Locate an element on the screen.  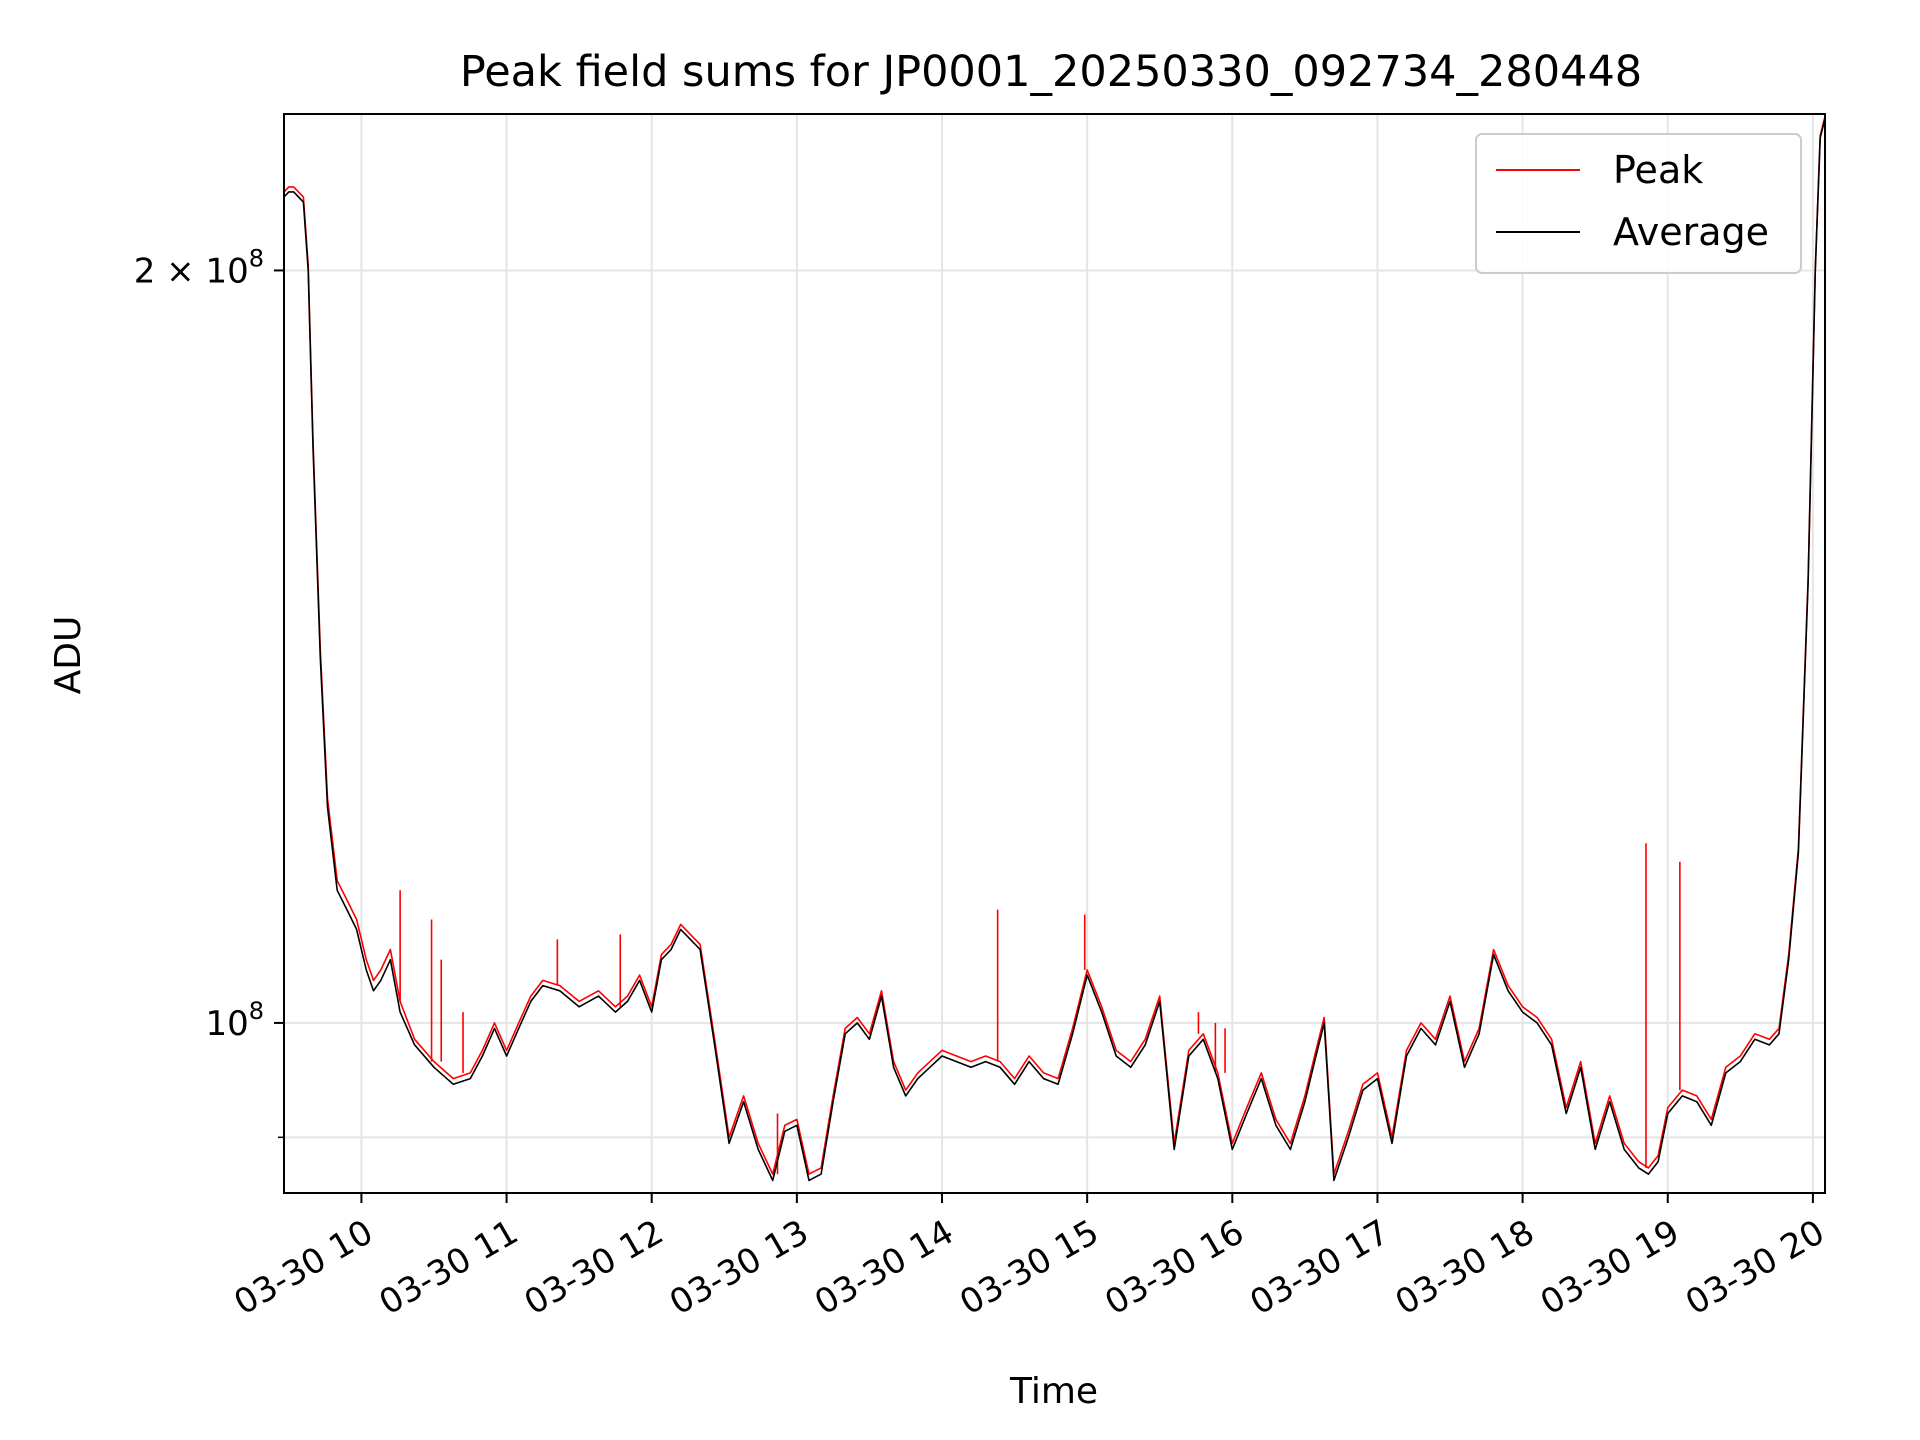
legend-label-peak: Peak is located at coordinates (1658, 170).